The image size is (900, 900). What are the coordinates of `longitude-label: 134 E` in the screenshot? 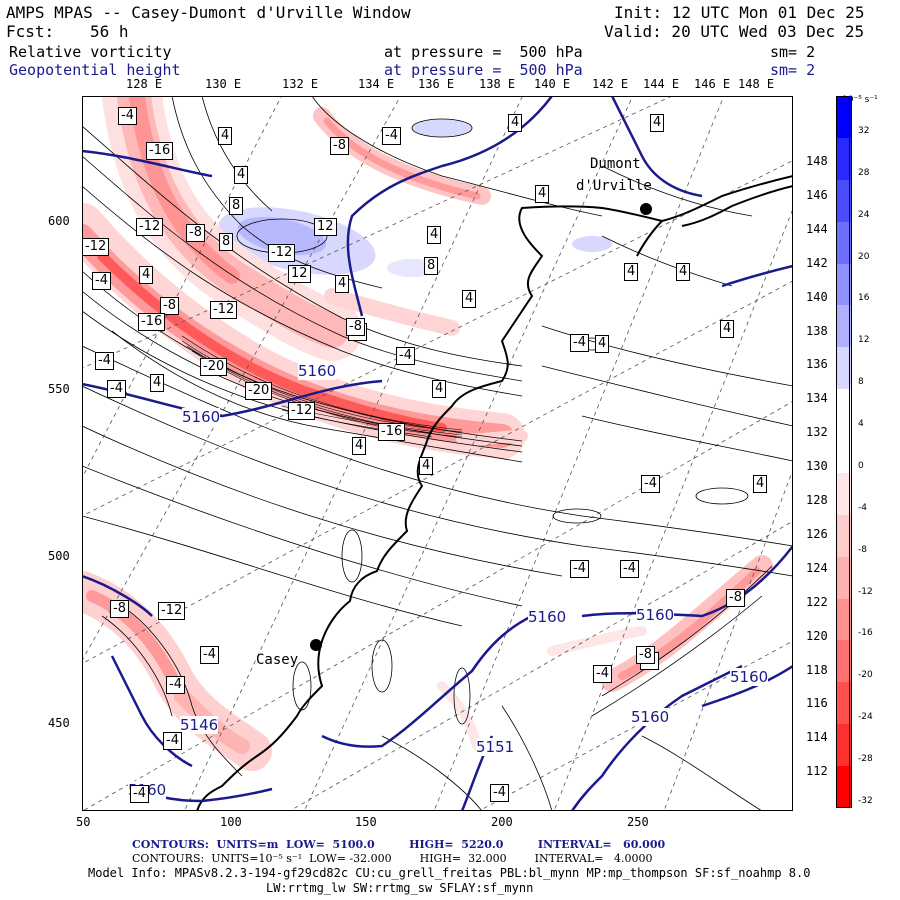 It's located at (376, 84).